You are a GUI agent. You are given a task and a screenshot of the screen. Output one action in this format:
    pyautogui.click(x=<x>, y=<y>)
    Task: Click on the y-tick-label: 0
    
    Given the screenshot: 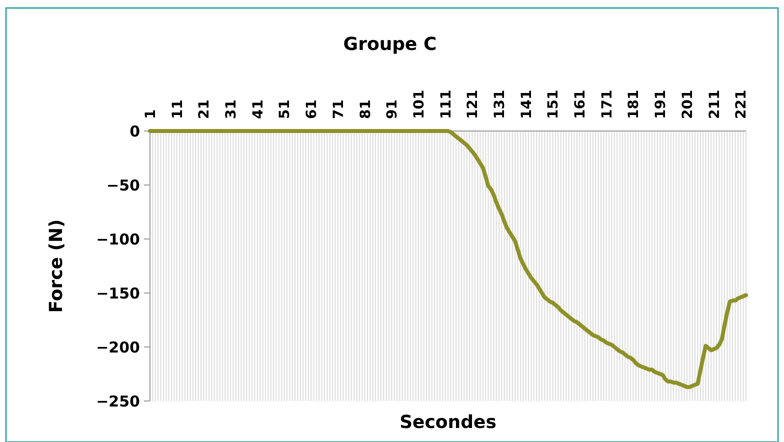 What is the action you would take?
    pyautogui.click(x=135, y=131)
    